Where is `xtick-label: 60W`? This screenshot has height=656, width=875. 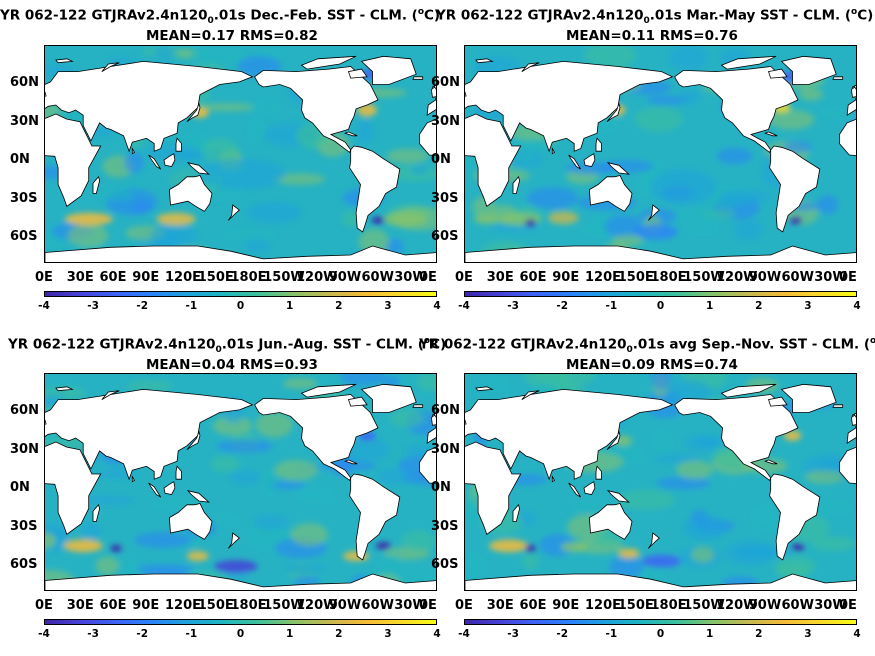
xtick-label: 60W is located at coordinates (377, 277).